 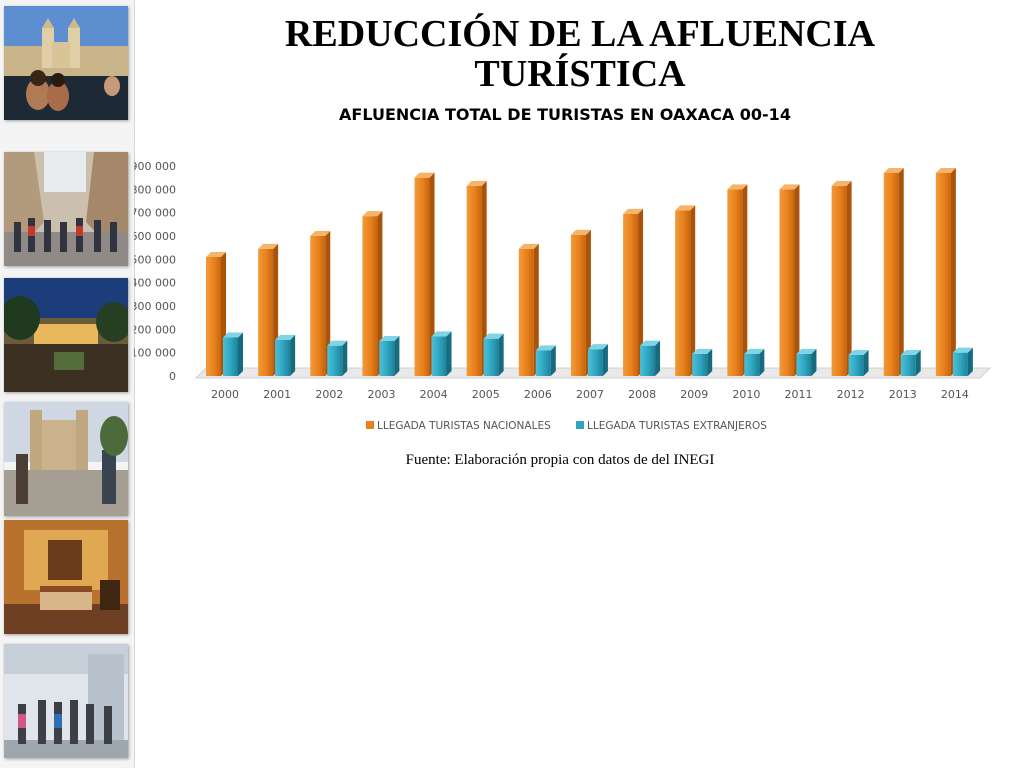 What do you see at coordinates (381, 394) in the screenshot?
I see `x-tick-label: 2003` at bounding box center [381, 394].